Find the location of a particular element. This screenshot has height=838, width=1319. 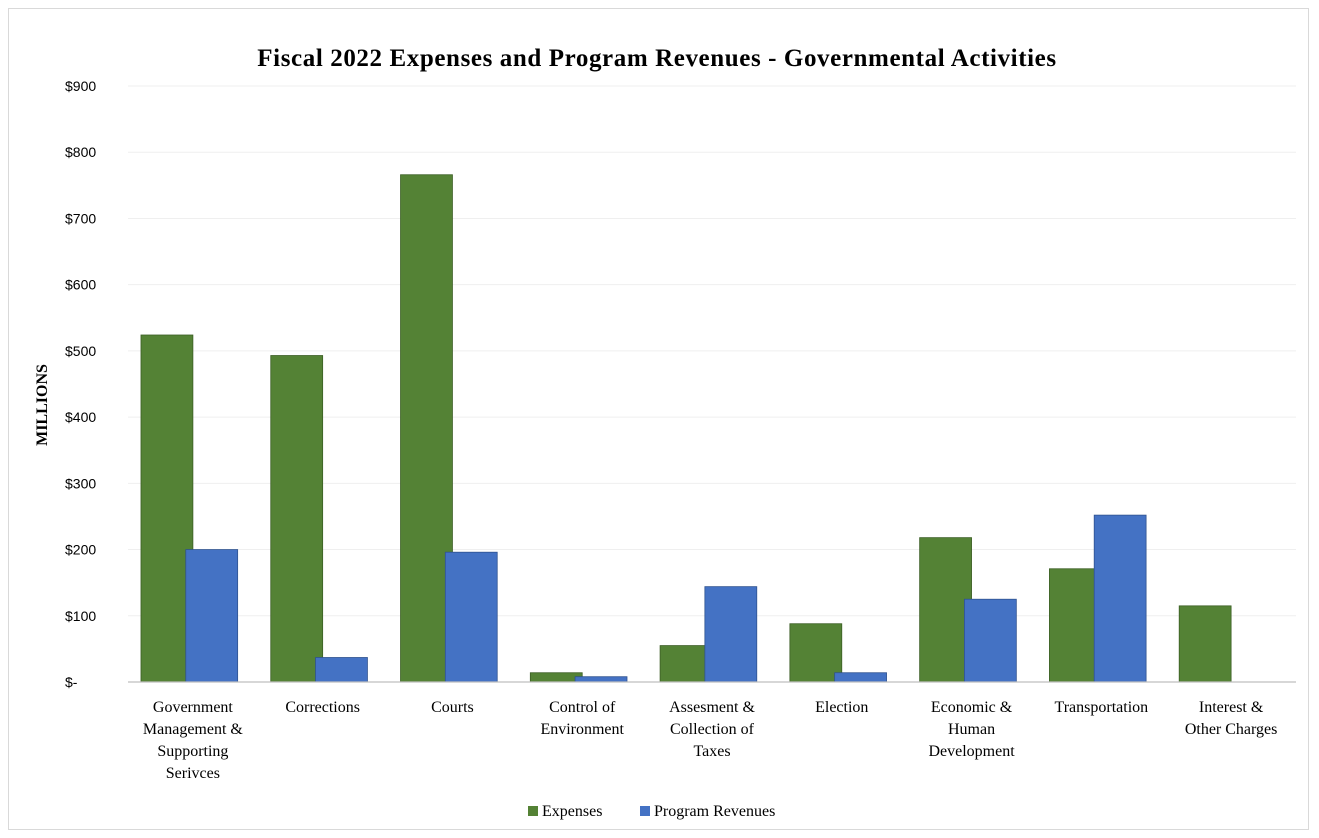

x-tick-label: Government Management & Supporting Serivces is located at coordinates (193, 740).